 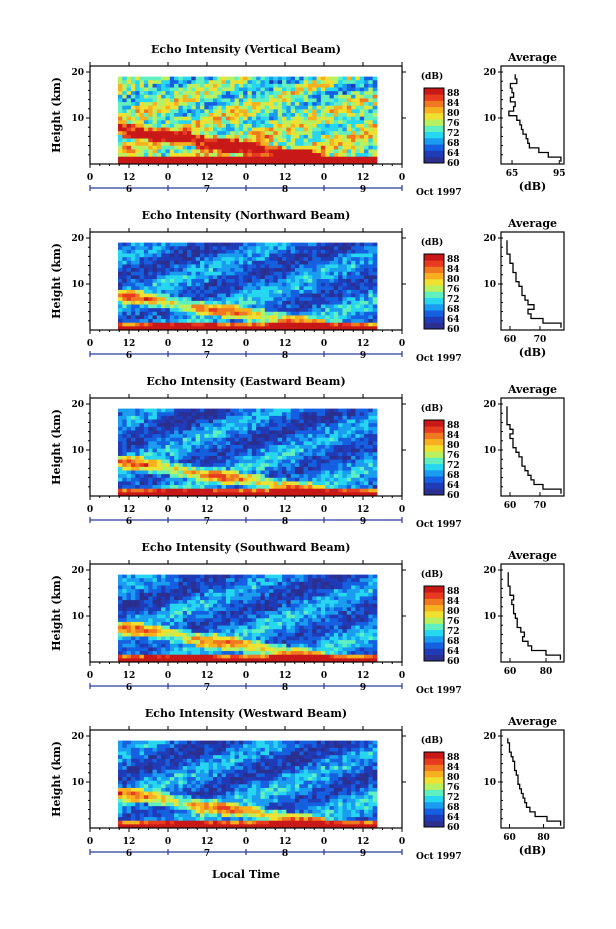 I want to click on x-tick-label: 12, so click(x=363, y=510).